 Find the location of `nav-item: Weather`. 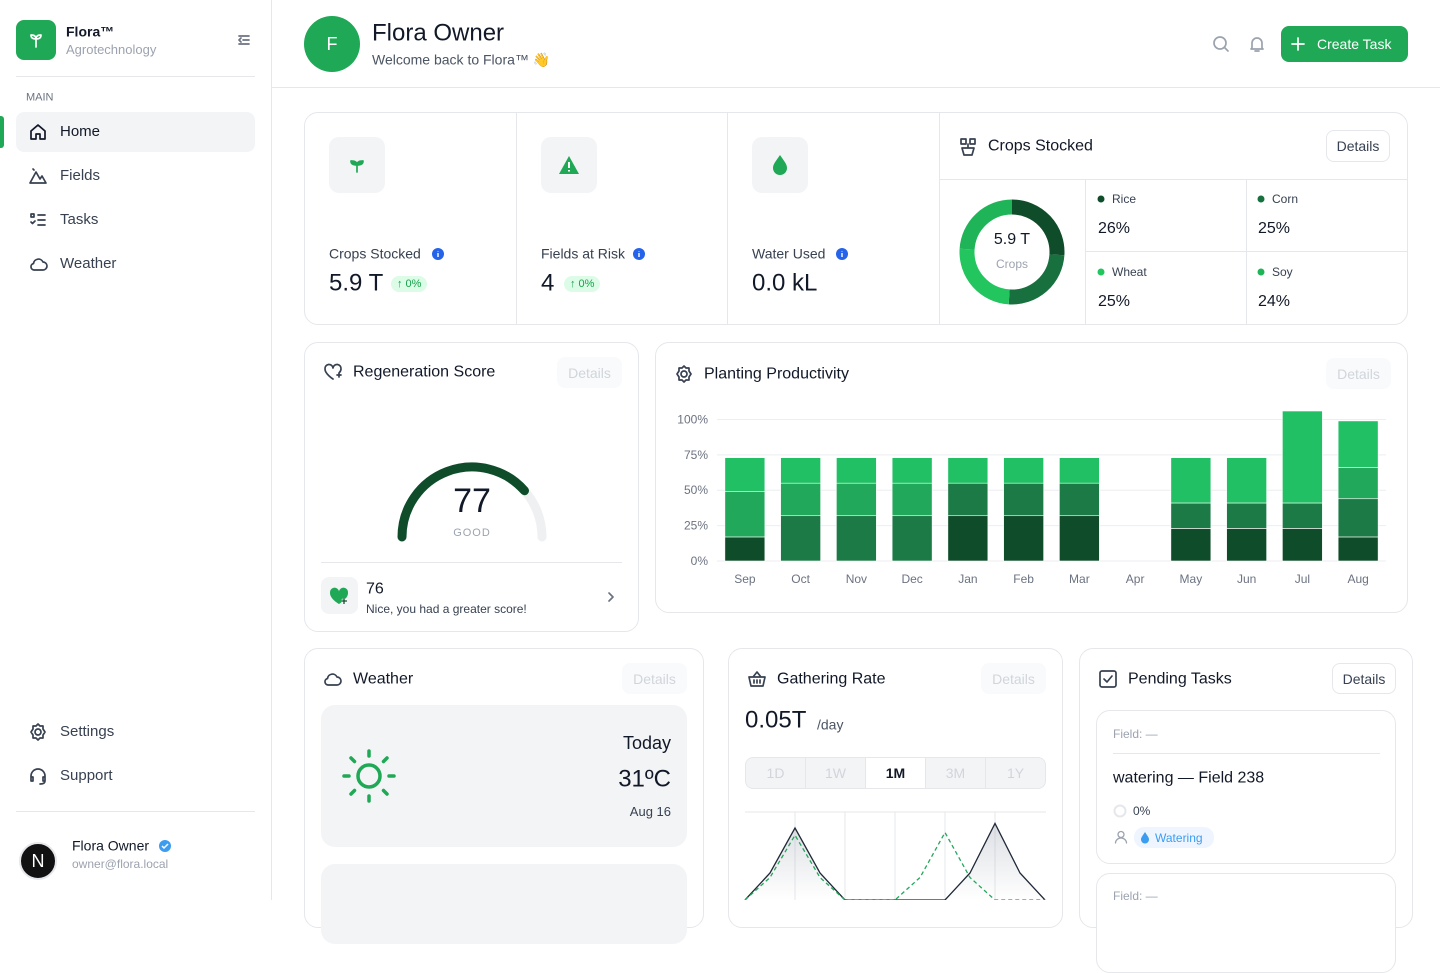

nav-item: Weather is located at coordinates (88, 263).